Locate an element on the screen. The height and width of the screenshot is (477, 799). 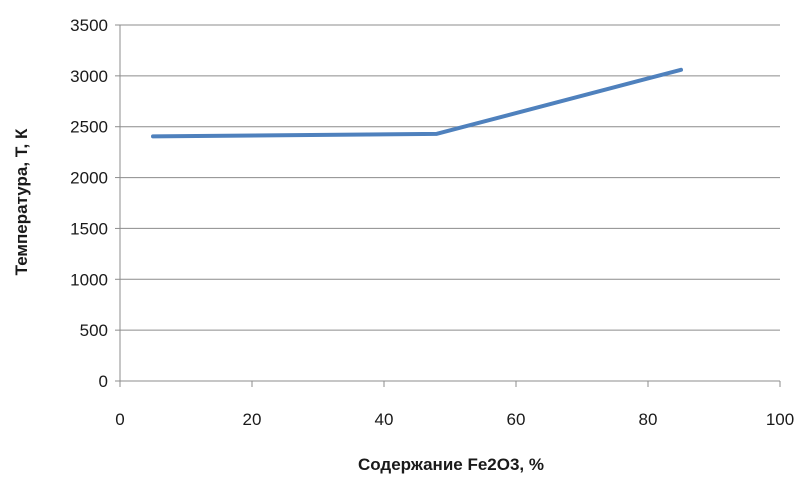
y-tick-label-3000: 3000 is located at coordinates (89, 76).